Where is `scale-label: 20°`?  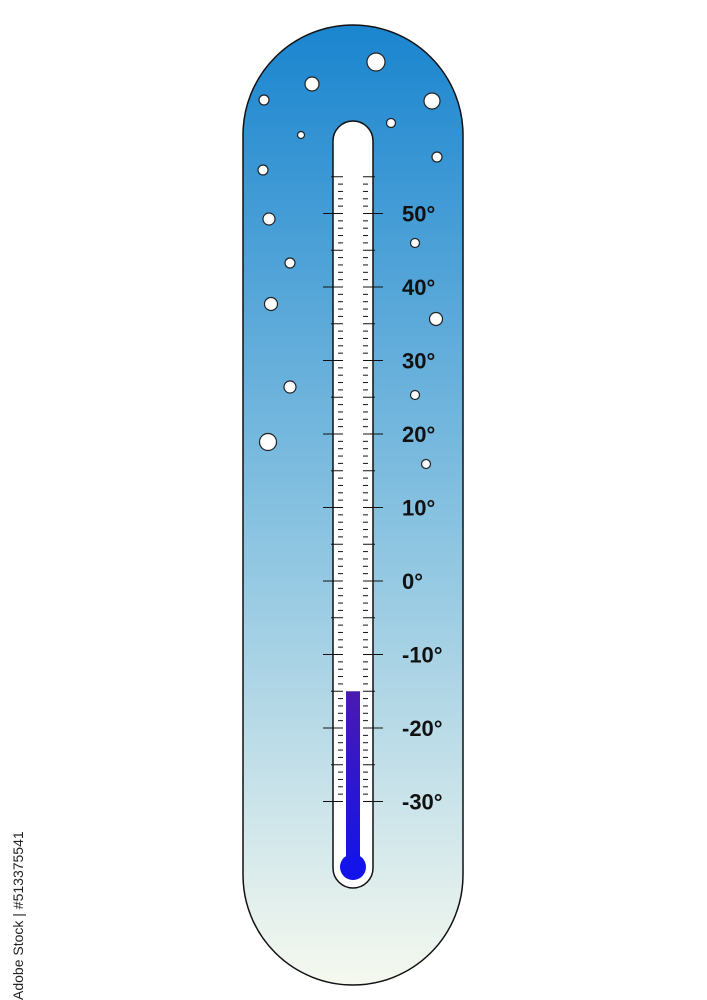
scale-label: 20° is located at coordinates (418, 434).